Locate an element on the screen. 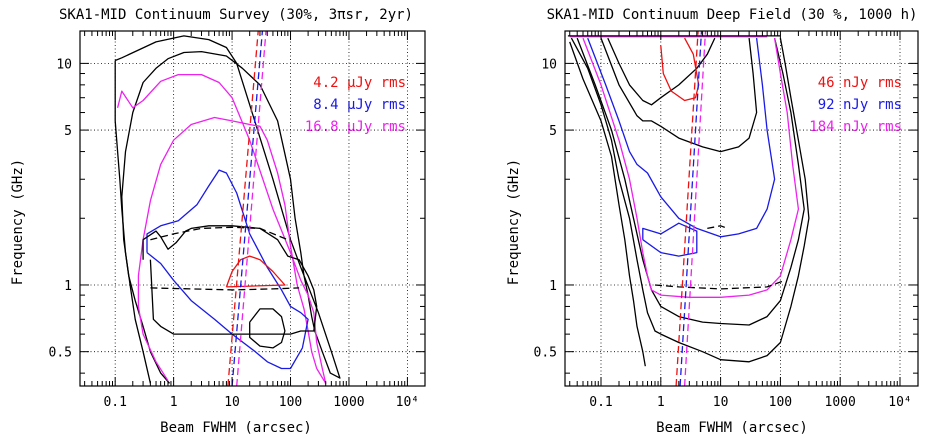 Image resolution: width=936 pixels, height=437 pixels. legend-entry-blue: 8.4 μJy rms is located at coordinates (359, 105).